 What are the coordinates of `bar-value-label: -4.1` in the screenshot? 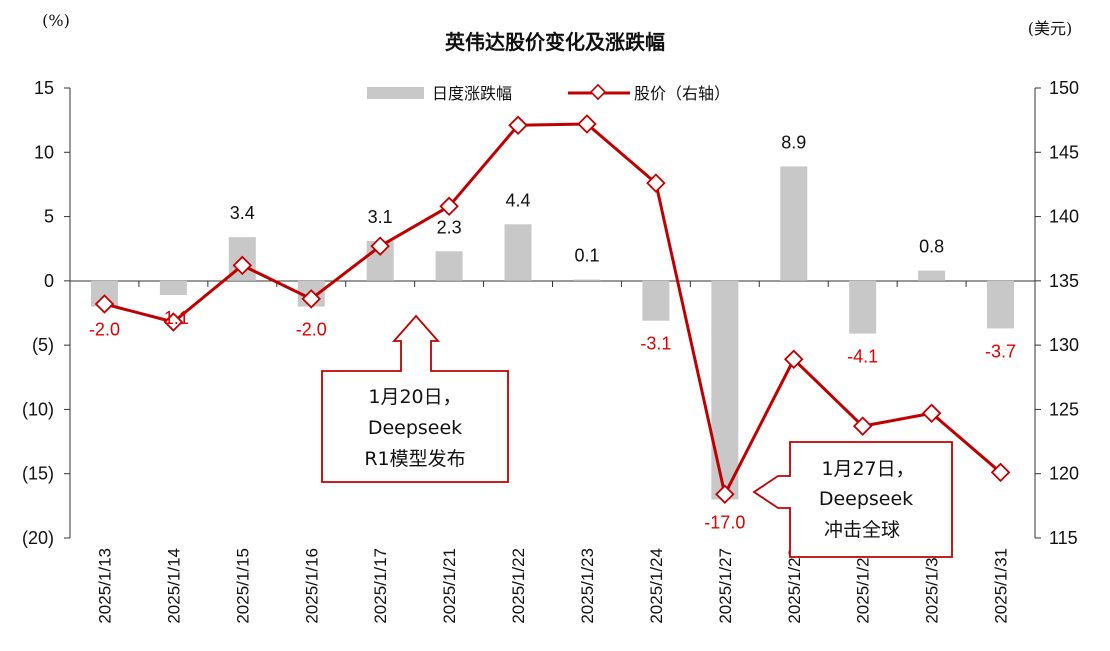 It's located at (862, 357).